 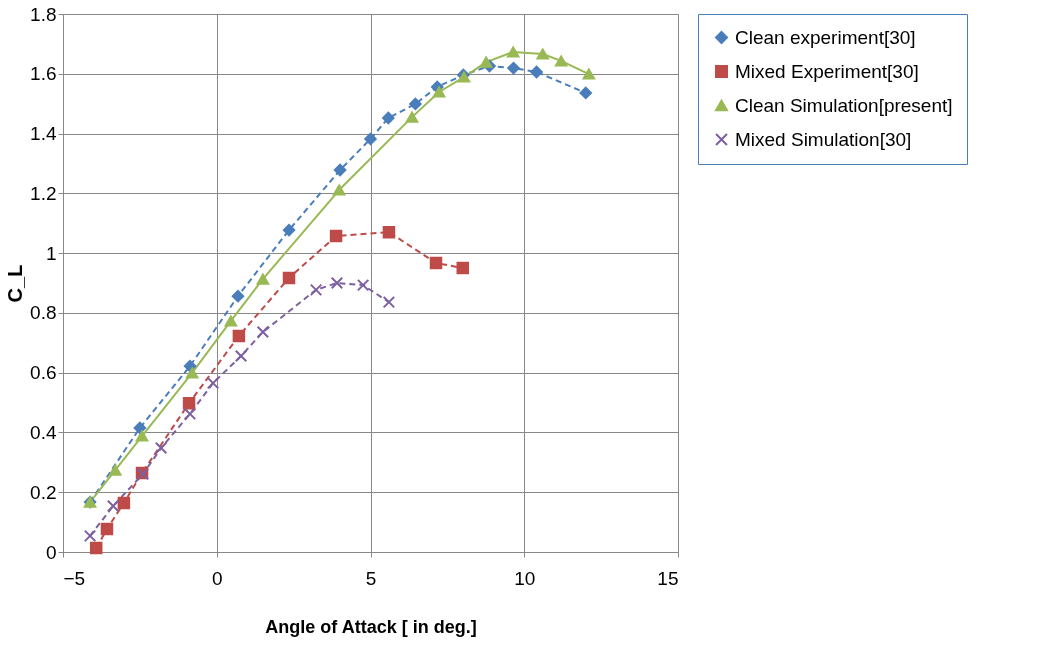 What do you see at coordinates (844, 105) in the screenshot?
I see `legend-label: Clean Simulation[present]` at bounding box center [844, 105].